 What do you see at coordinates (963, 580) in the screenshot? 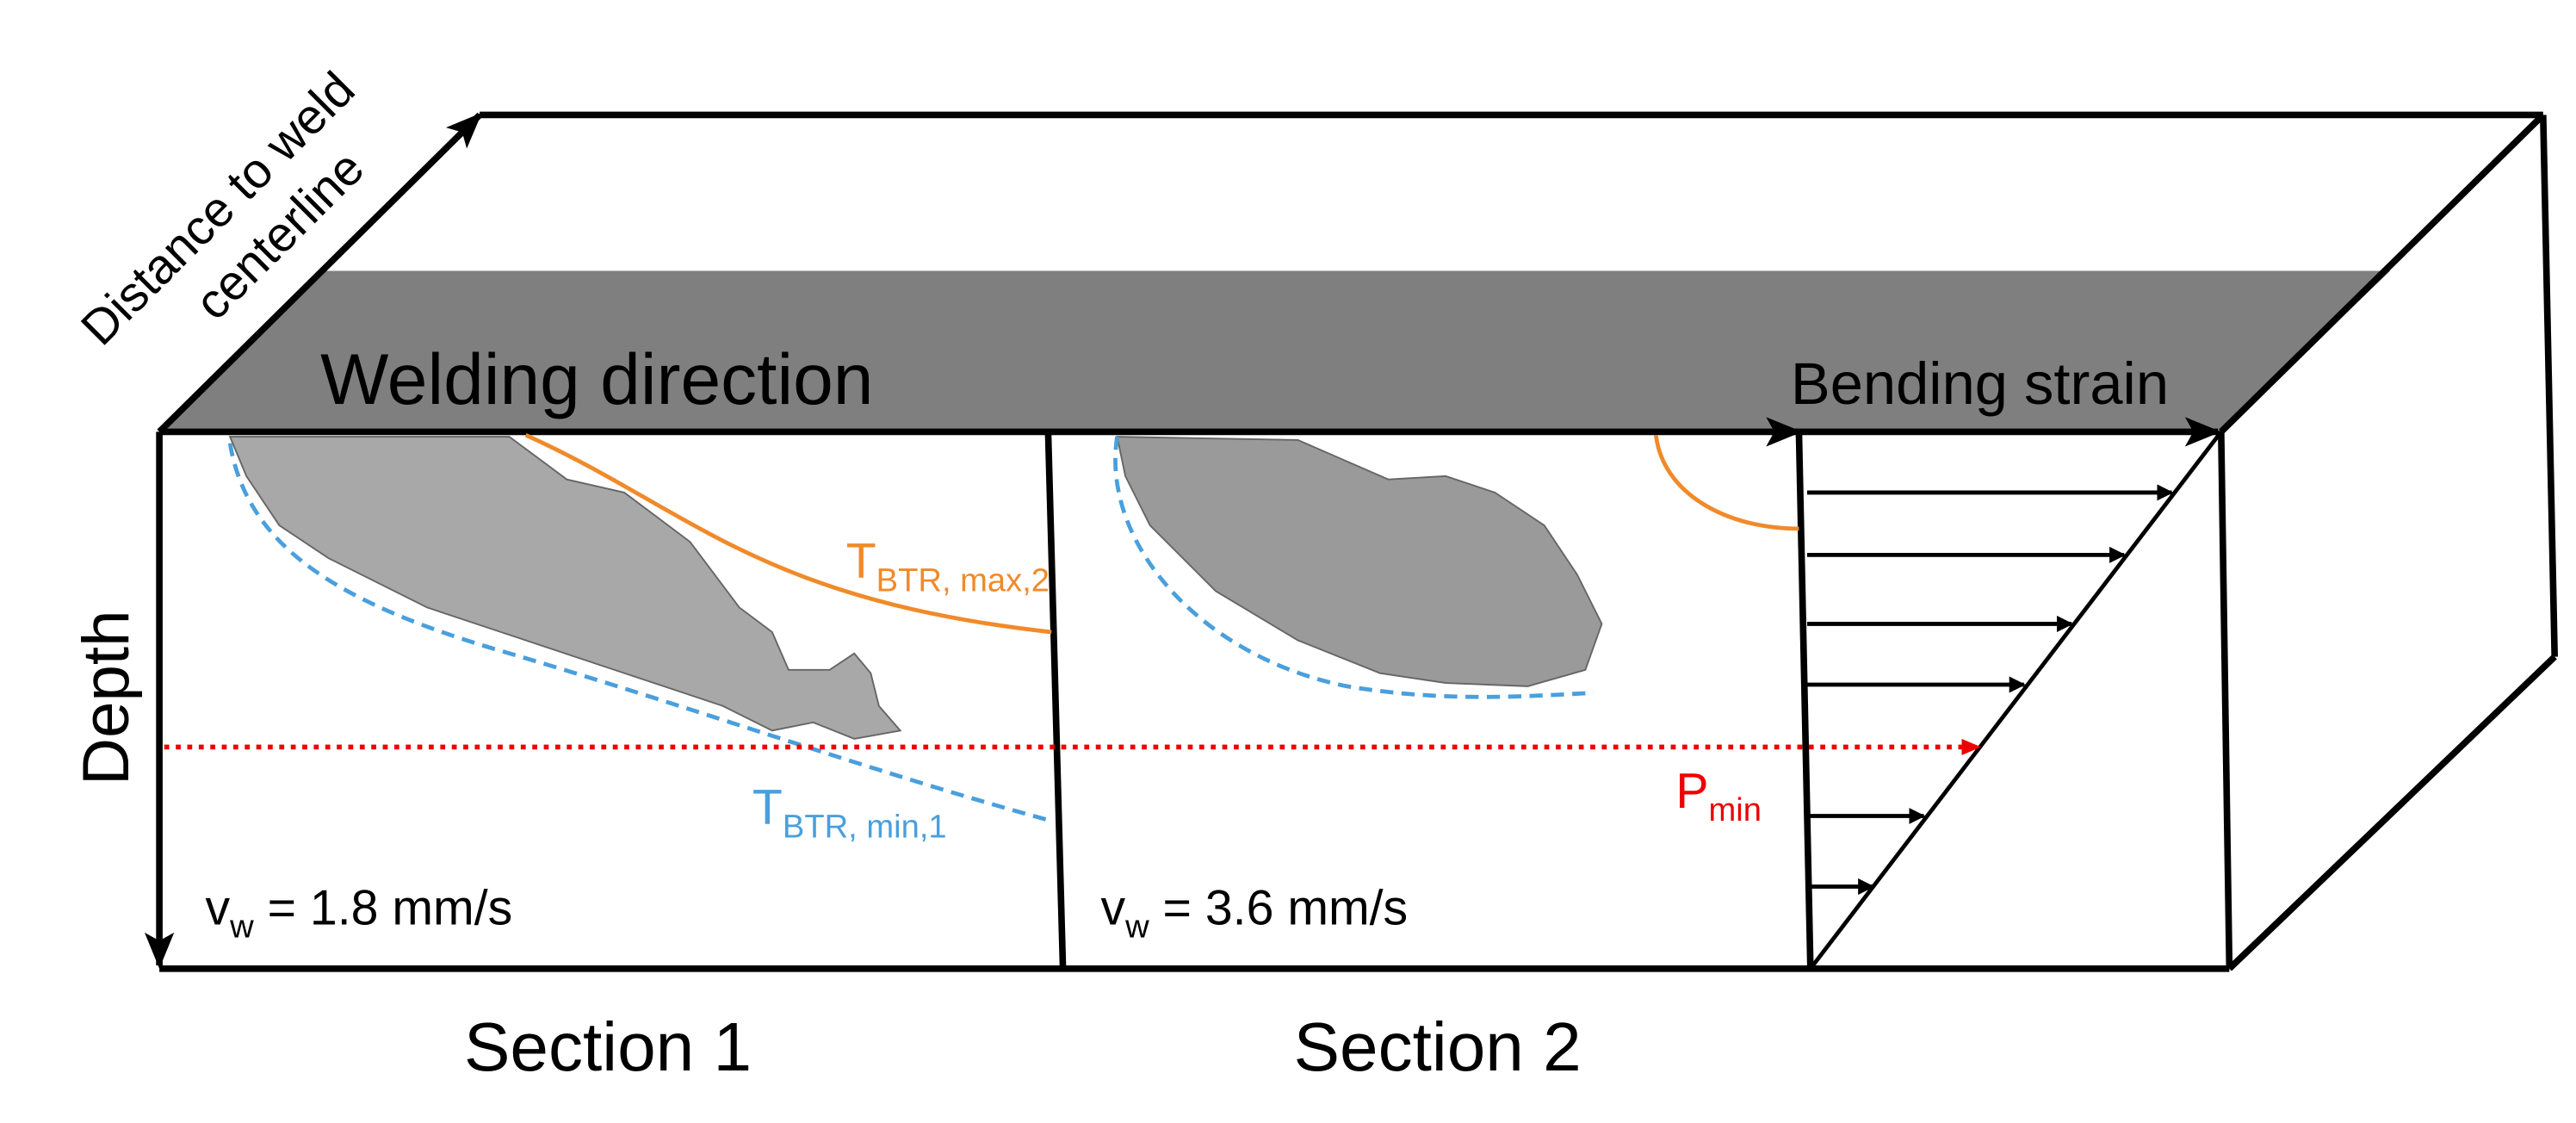
I see `label-sub: BTR, max,2` at bounding box center [963, 580].